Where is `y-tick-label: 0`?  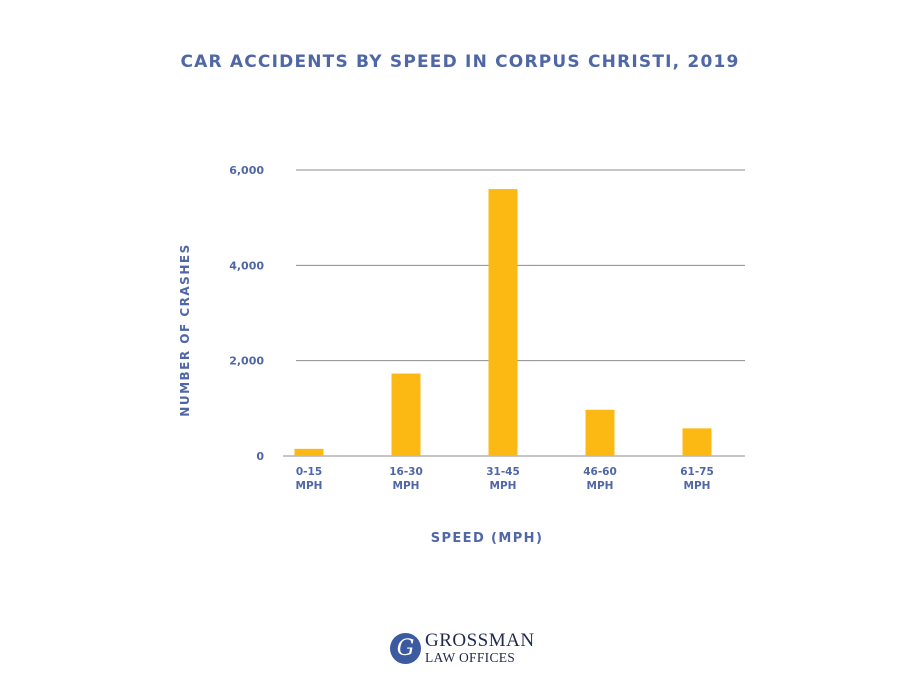
y-tick-label: 0 is located at coordinates (260, 456).